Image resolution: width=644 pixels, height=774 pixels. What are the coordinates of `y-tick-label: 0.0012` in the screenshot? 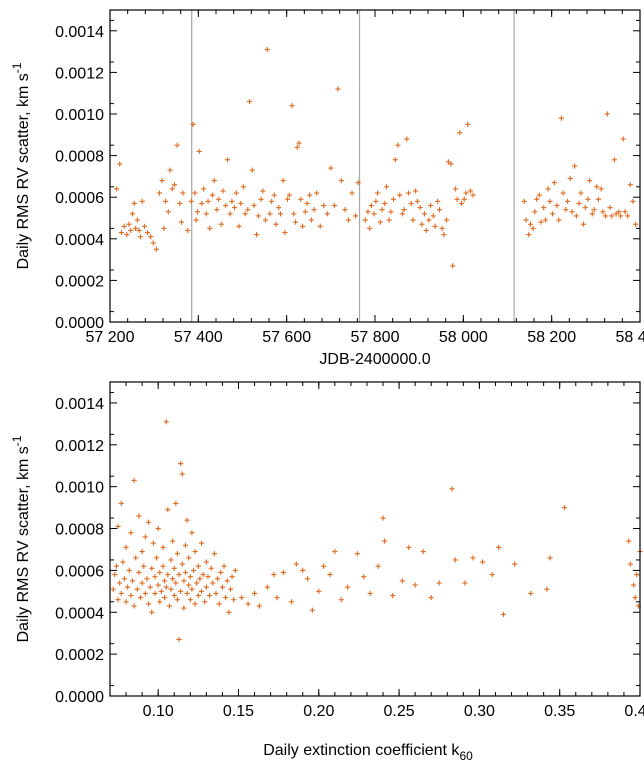 It's located at (79, 73).